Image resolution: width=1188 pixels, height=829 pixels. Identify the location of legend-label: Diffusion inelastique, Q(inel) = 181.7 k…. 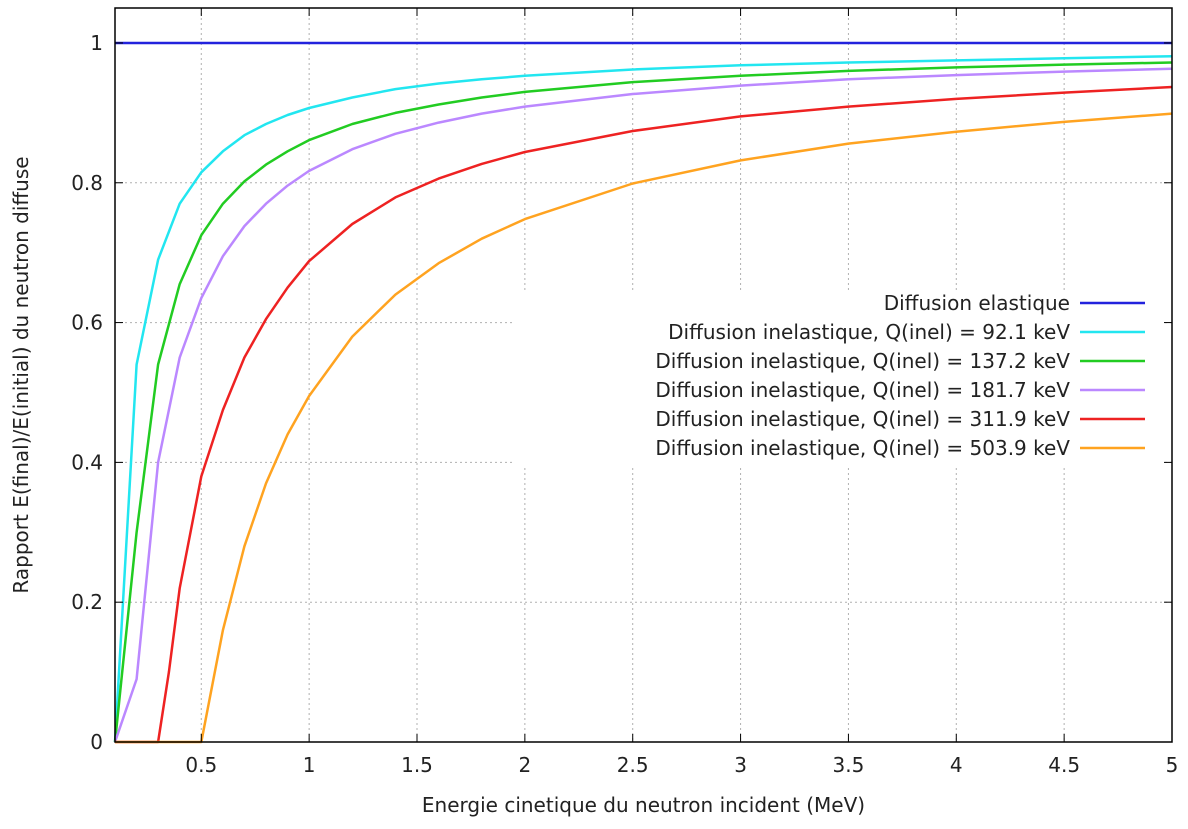
(862, 390).